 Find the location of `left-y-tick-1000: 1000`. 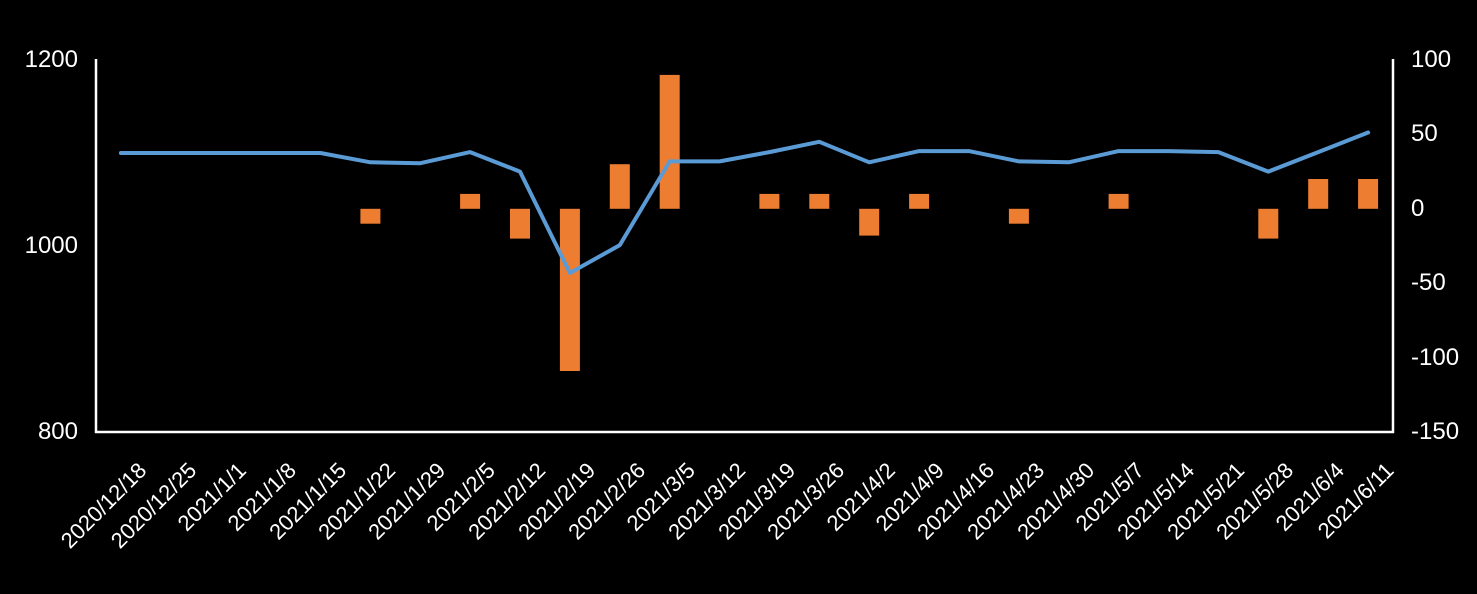

left-y-tick-1000: 1000 is located at coordinates (51, 245).